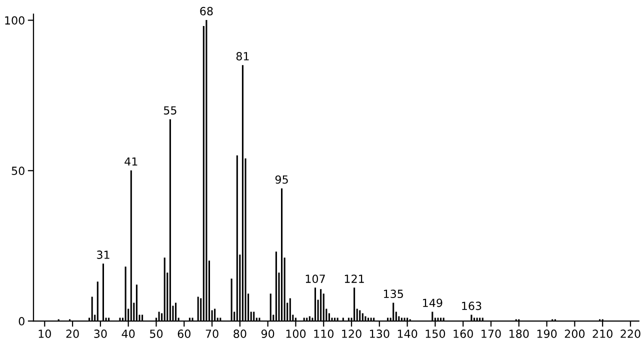 This screenshot has height=339, width=644. Describe the element at coordinates (72, 334) in the screenshot. I see `x-tick-label: 20` at that location.